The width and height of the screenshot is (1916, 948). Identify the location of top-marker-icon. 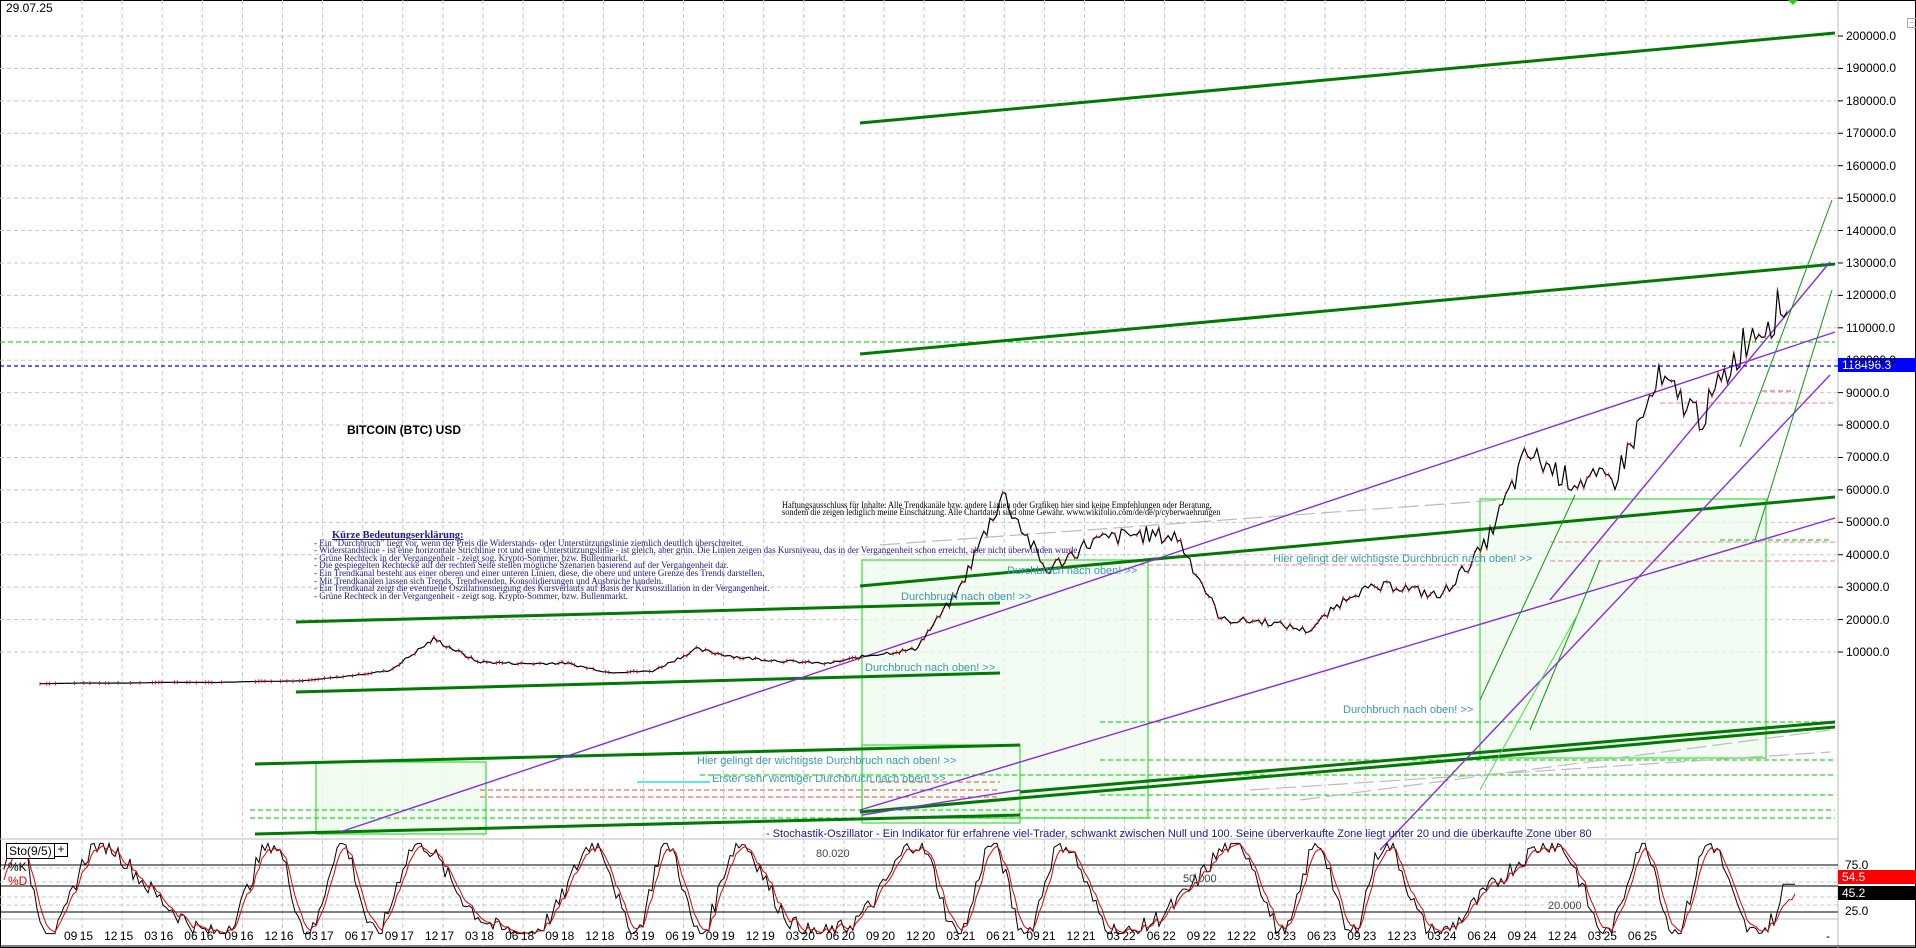
(1793, 2).